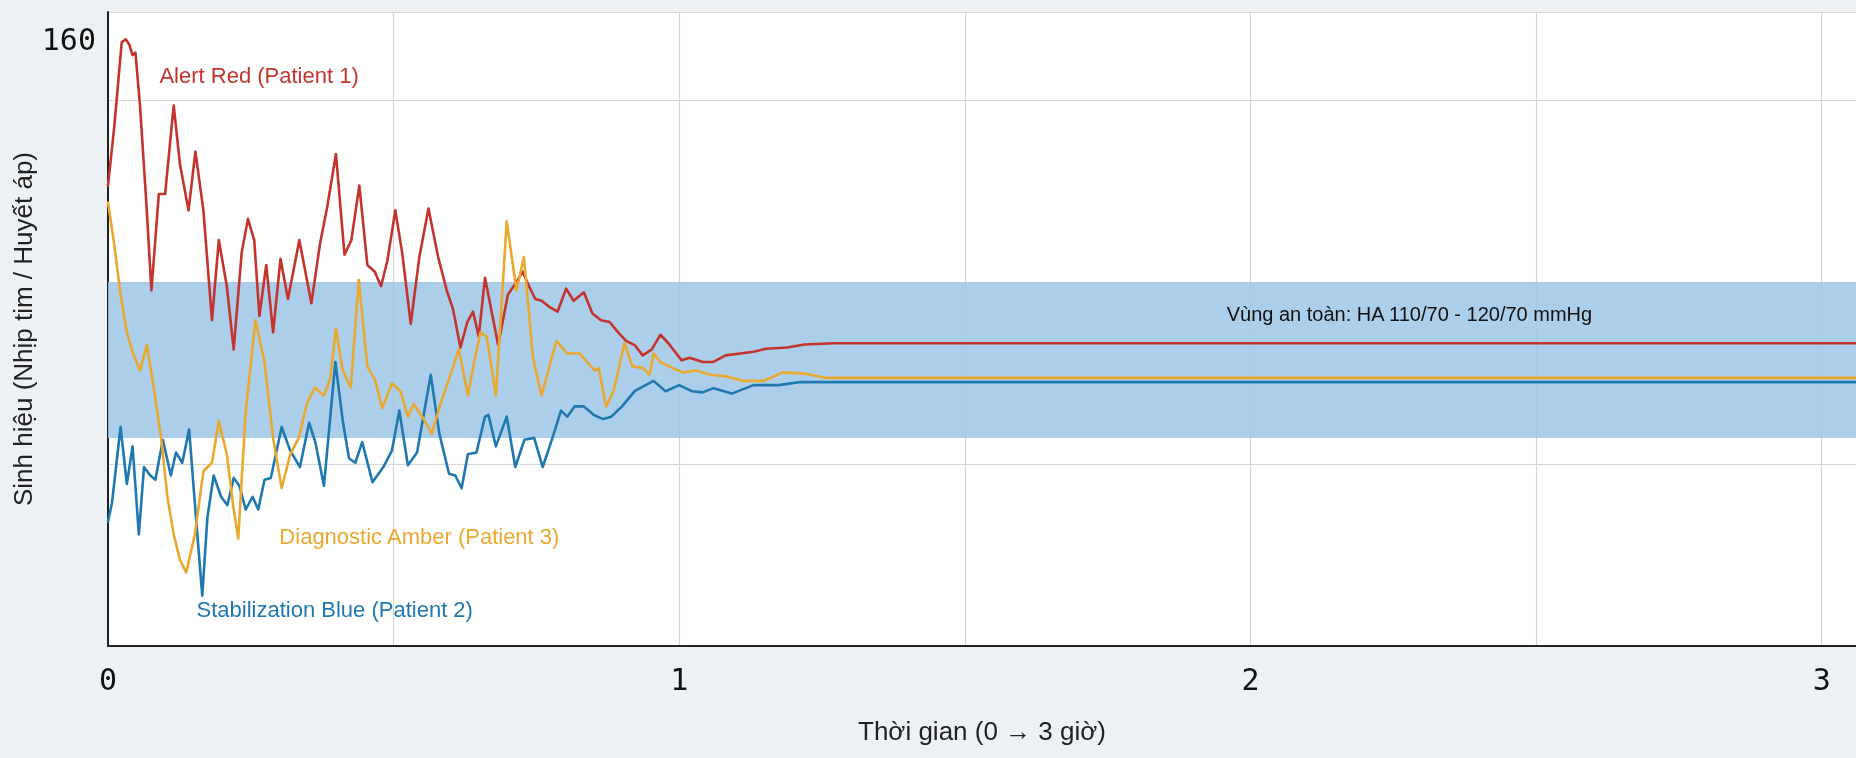  I want to click on series-label: Diagnostic Amber (Patient 3), so click(419, 537).